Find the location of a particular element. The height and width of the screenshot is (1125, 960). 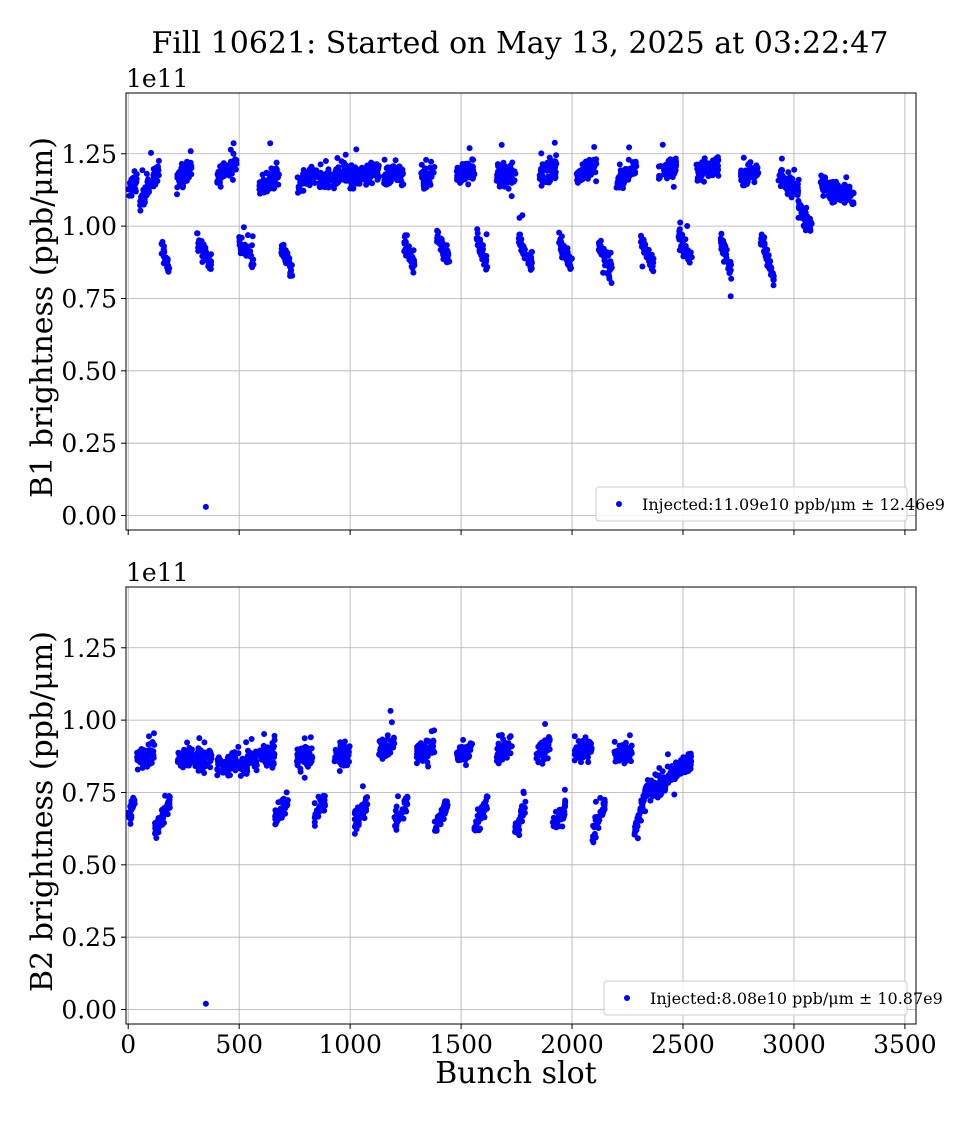

y-tick-label: 0.75 is located at coordinates (89, 298).